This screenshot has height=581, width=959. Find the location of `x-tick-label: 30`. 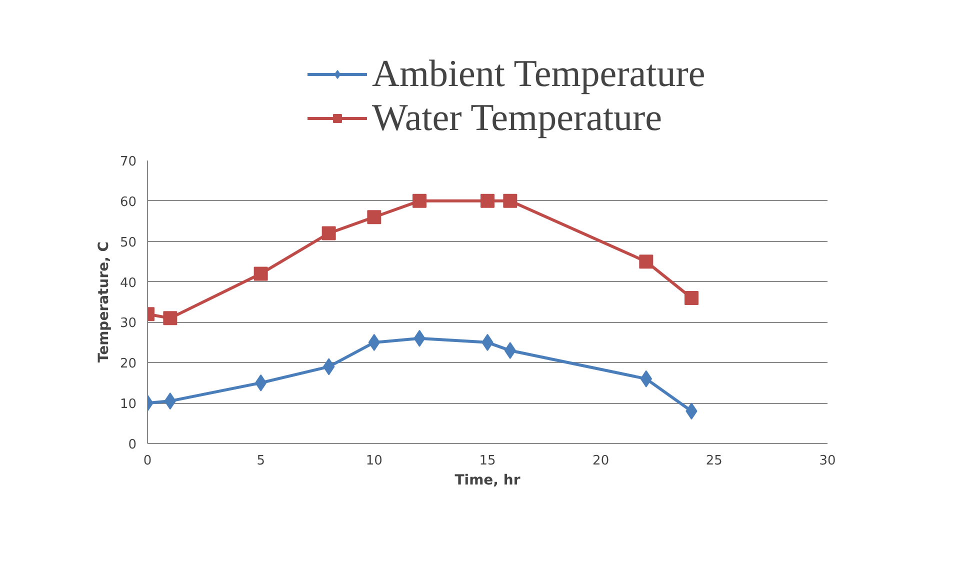

x-tick-label: 30 is located at coordinates (827, 461).